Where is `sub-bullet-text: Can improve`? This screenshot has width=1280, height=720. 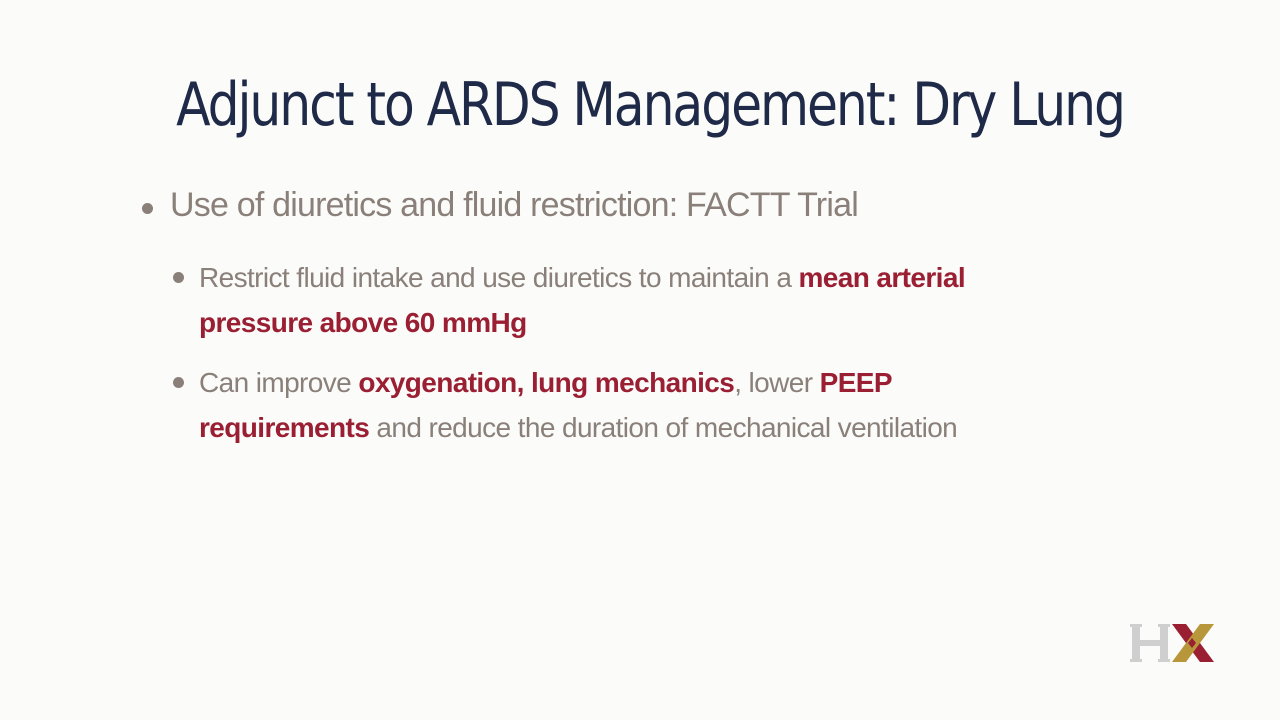 sub-bullet-text: Can improve is located at coordinates (279, 382).